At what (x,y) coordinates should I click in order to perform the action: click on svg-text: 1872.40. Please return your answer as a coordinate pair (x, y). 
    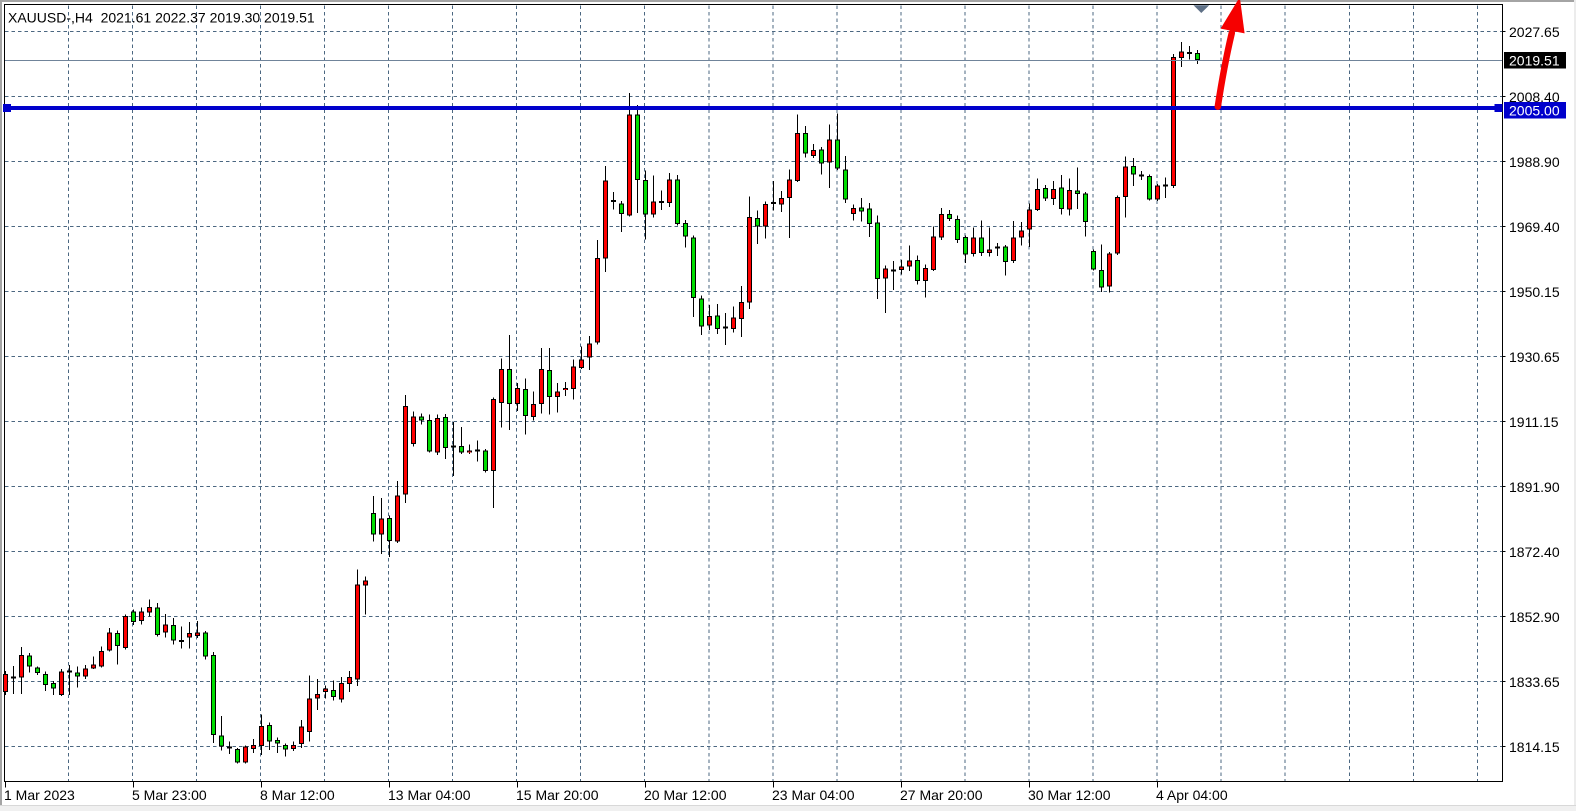
    Looking at the image, I should click on (1534, 552).